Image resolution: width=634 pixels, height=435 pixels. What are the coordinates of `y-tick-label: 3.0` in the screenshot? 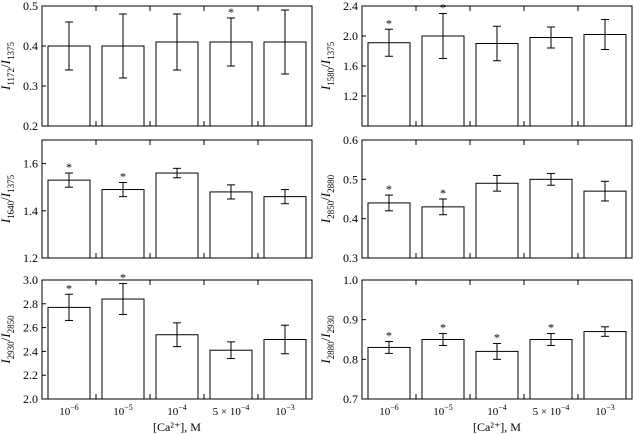 It's located at (30, 280).